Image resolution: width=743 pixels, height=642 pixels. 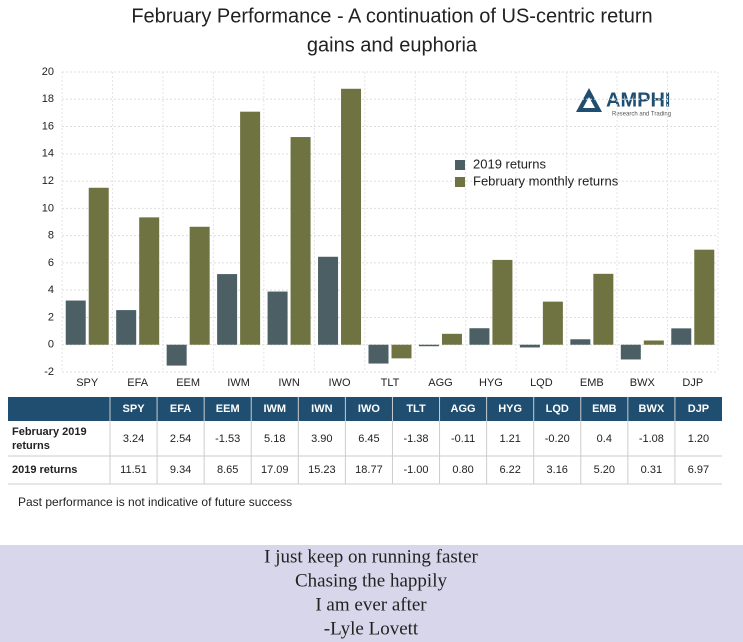 What do you see at coordinates (133, 470) in the screenshot?
I see `table-cell: 11.51` at bounding box center [133, 470].